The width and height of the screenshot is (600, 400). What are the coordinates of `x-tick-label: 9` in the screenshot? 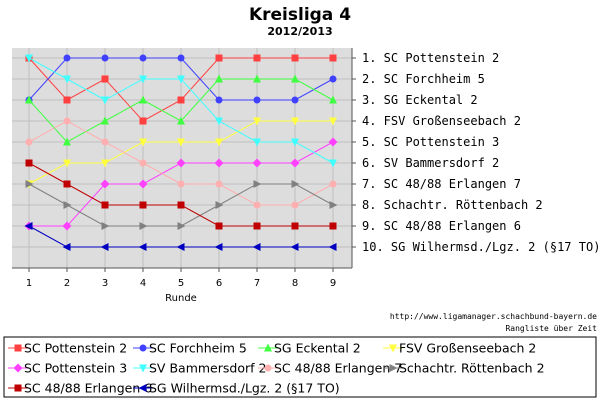 It's located at (333, 283).